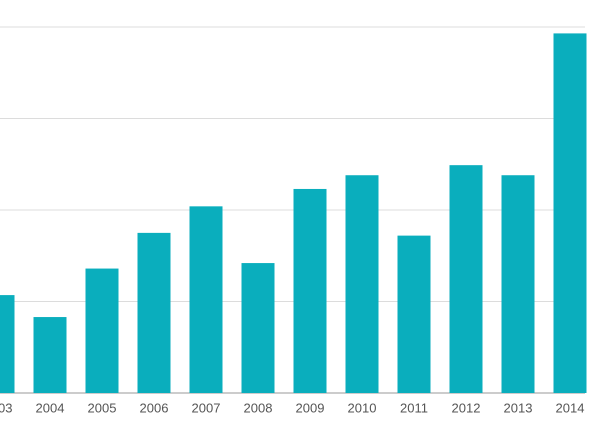  I want to click on x-tick-label: 2013, so click(518, 407).